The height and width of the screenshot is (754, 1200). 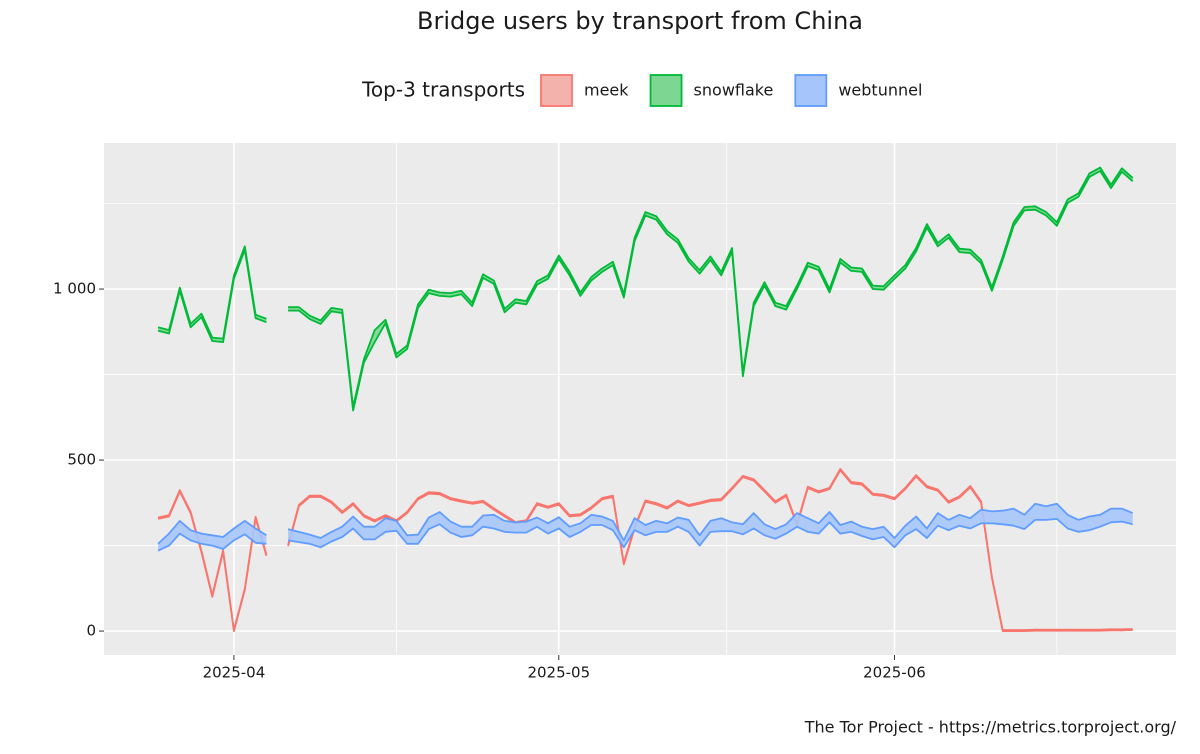 What do you see at coordinates (91, 631) in the screenshot?
I see `y-tick-label: 0` at bounding box center [91, 631].